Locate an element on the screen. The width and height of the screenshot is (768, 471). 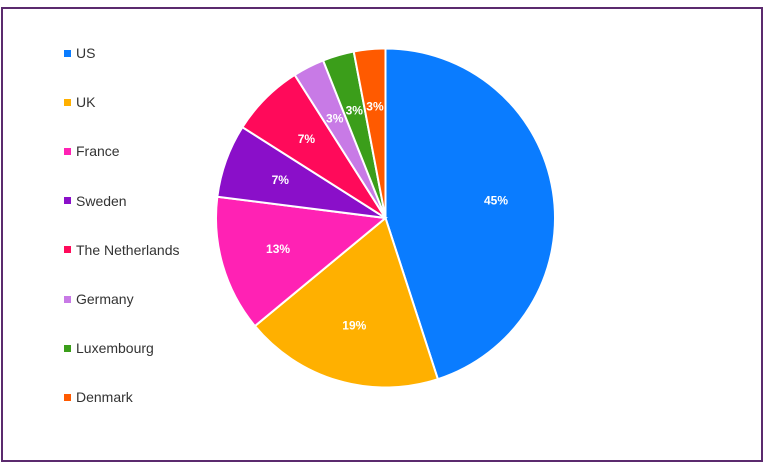
legend-item-uk: UK is located at coordinates (79, 102).